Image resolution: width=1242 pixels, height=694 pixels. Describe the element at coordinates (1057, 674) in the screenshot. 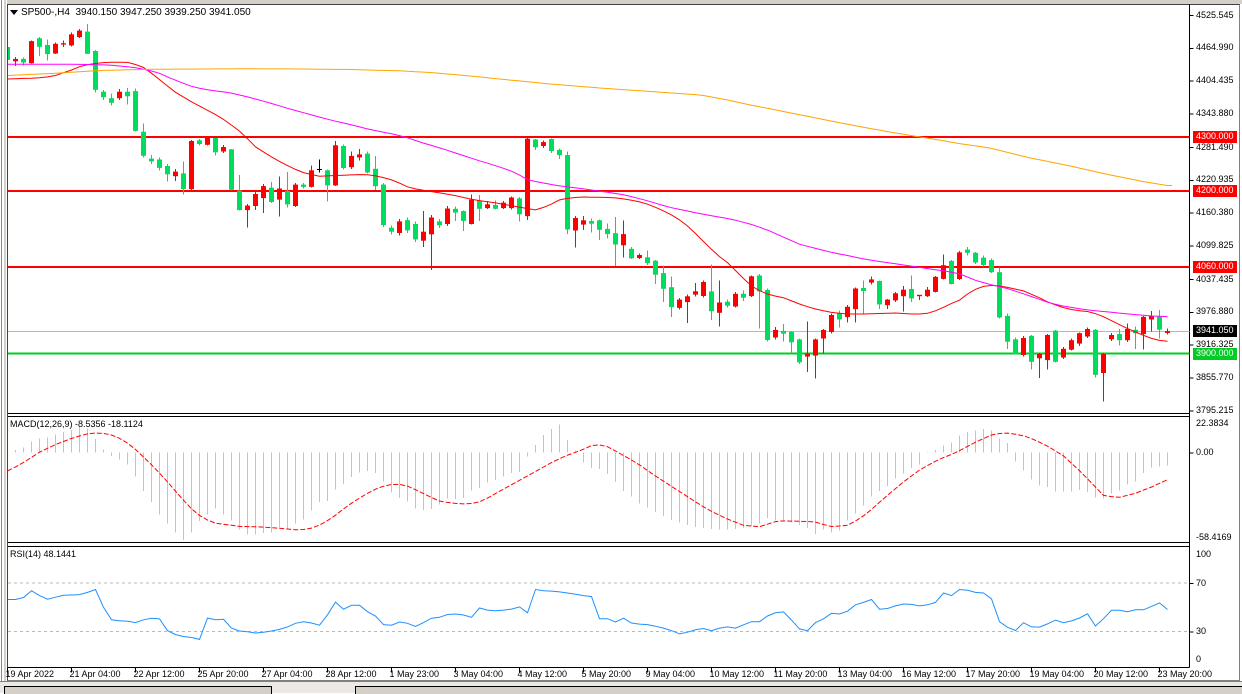

I see `time-tick-label: 19 May 04:00` at that location.